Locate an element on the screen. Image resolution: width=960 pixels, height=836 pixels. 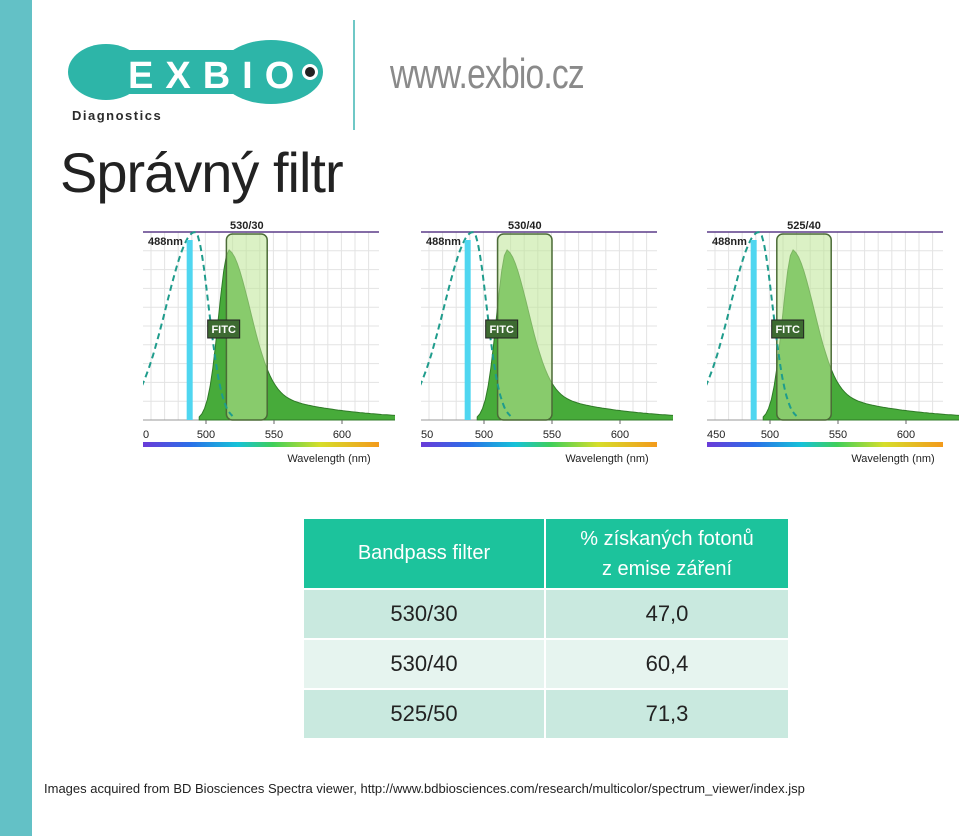
logo-subtitle: Diagnostics is located at coordinates (117, 115).